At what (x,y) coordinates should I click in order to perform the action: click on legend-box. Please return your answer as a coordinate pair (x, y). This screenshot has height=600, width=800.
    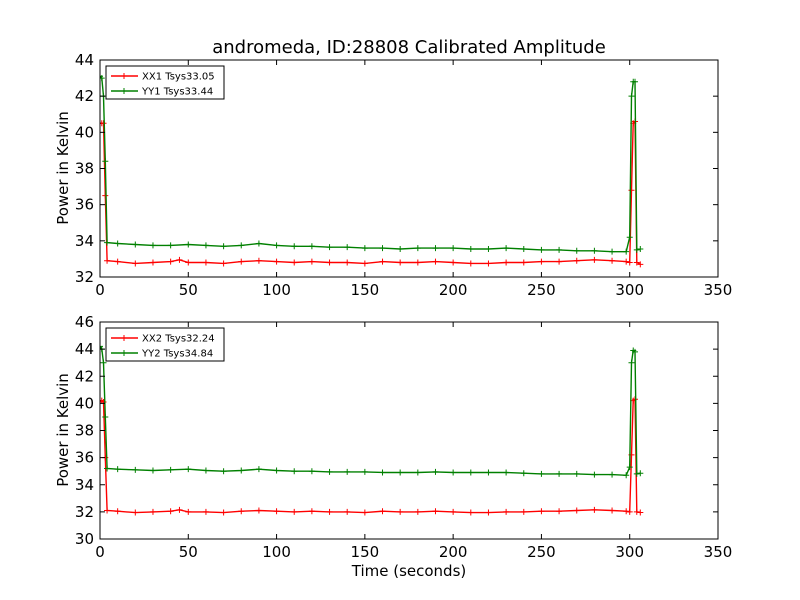
    Looking at the image, I should click on (165, 82).